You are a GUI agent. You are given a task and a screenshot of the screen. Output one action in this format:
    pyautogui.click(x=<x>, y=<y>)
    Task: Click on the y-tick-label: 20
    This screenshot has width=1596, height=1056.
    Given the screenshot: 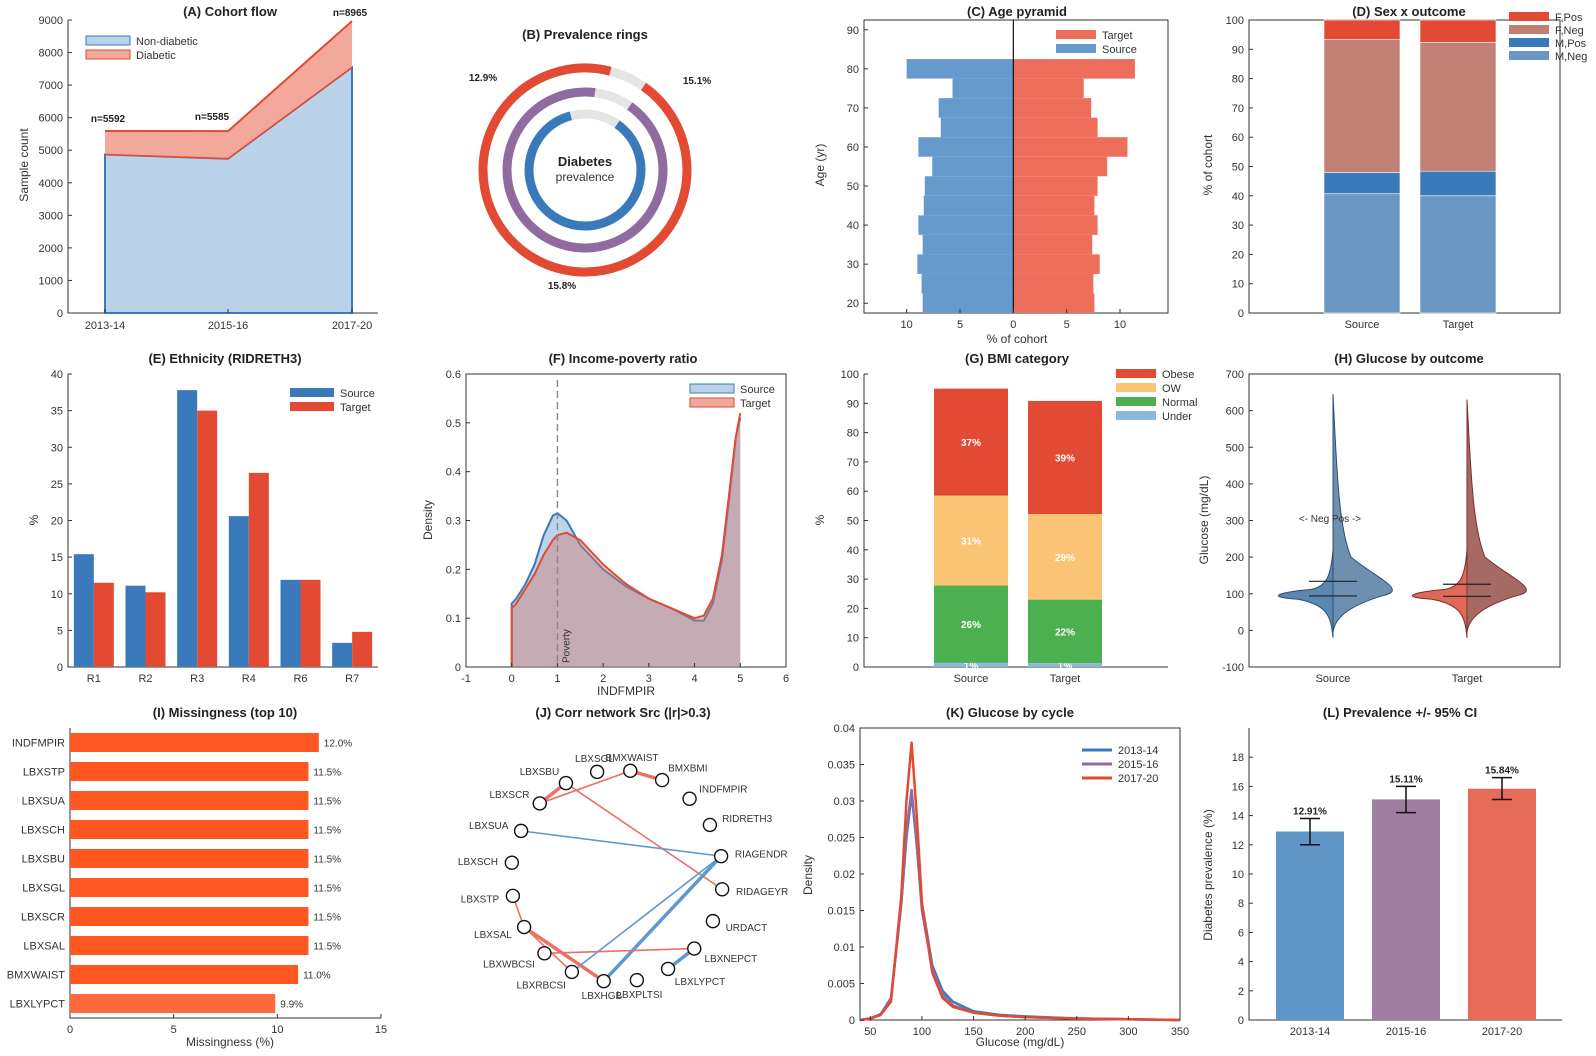 What is the action you would take?
    pyautogui.click(x=57, y=522)
    